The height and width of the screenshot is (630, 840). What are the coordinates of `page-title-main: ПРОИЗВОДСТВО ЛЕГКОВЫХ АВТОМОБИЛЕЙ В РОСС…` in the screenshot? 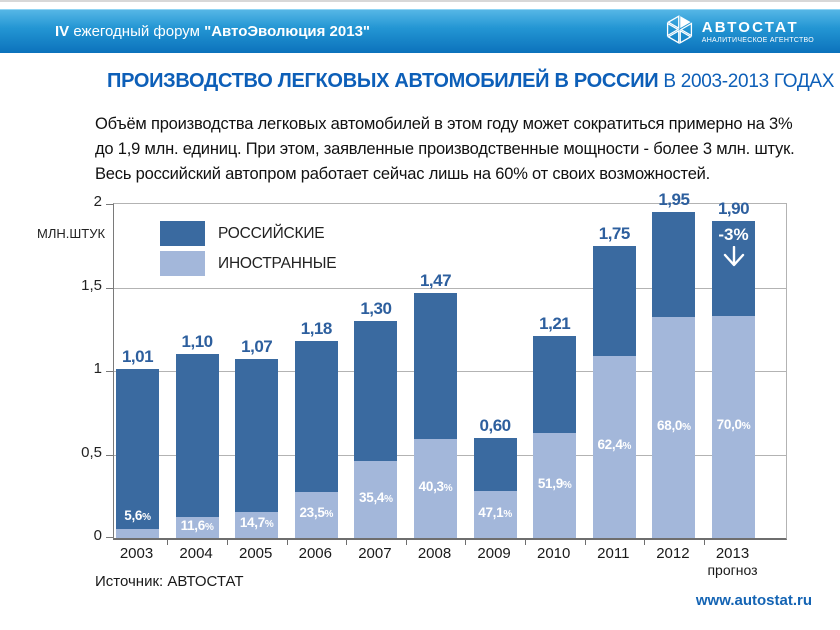 It's located at (383, 81).